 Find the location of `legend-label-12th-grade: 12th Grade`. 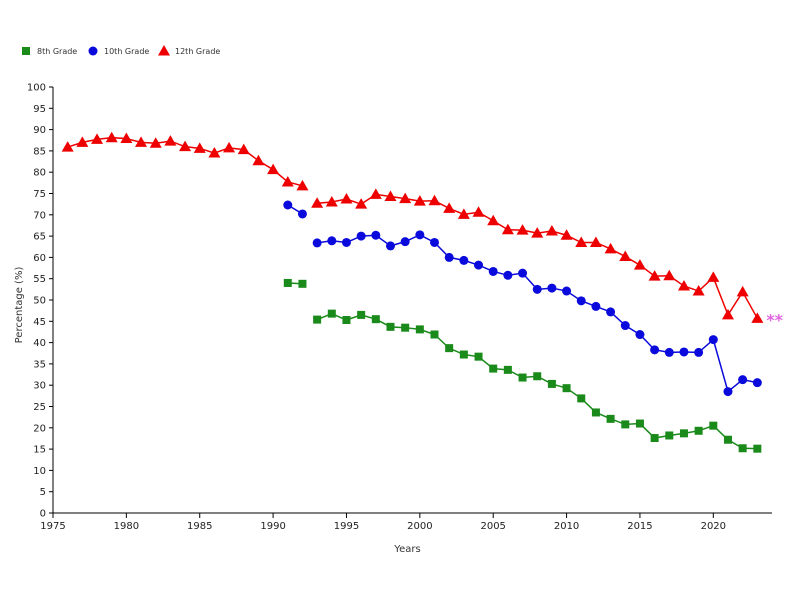

legend-label-12th-grade: 12th Grade is located at coordinates (197, 51).